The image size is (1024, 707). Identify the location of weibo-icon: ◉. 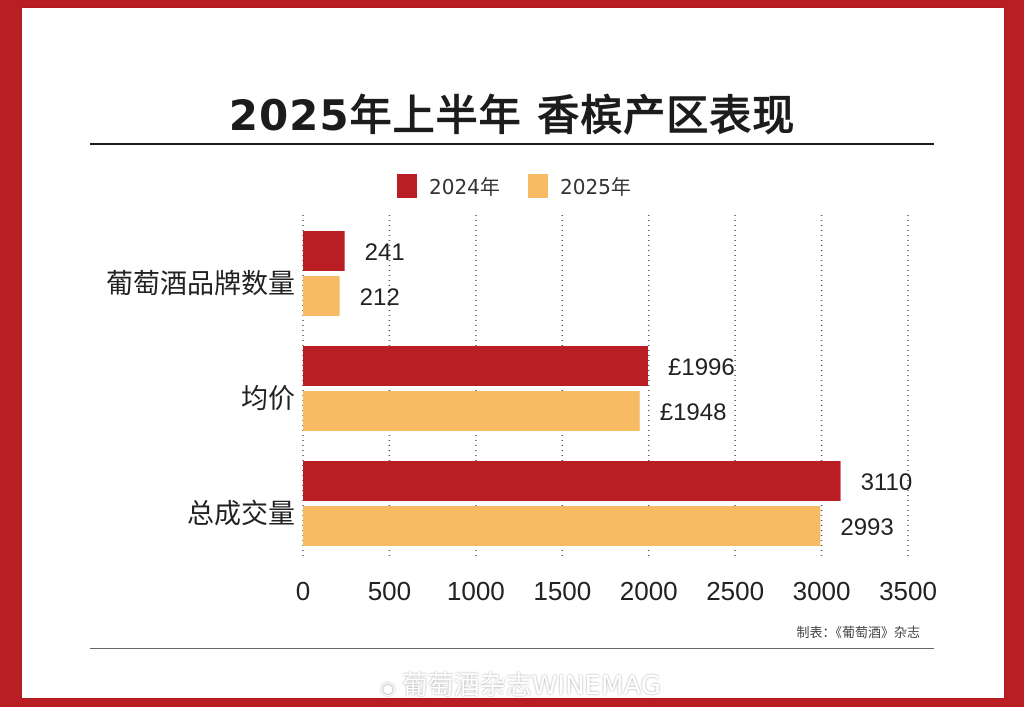
(388, 688).